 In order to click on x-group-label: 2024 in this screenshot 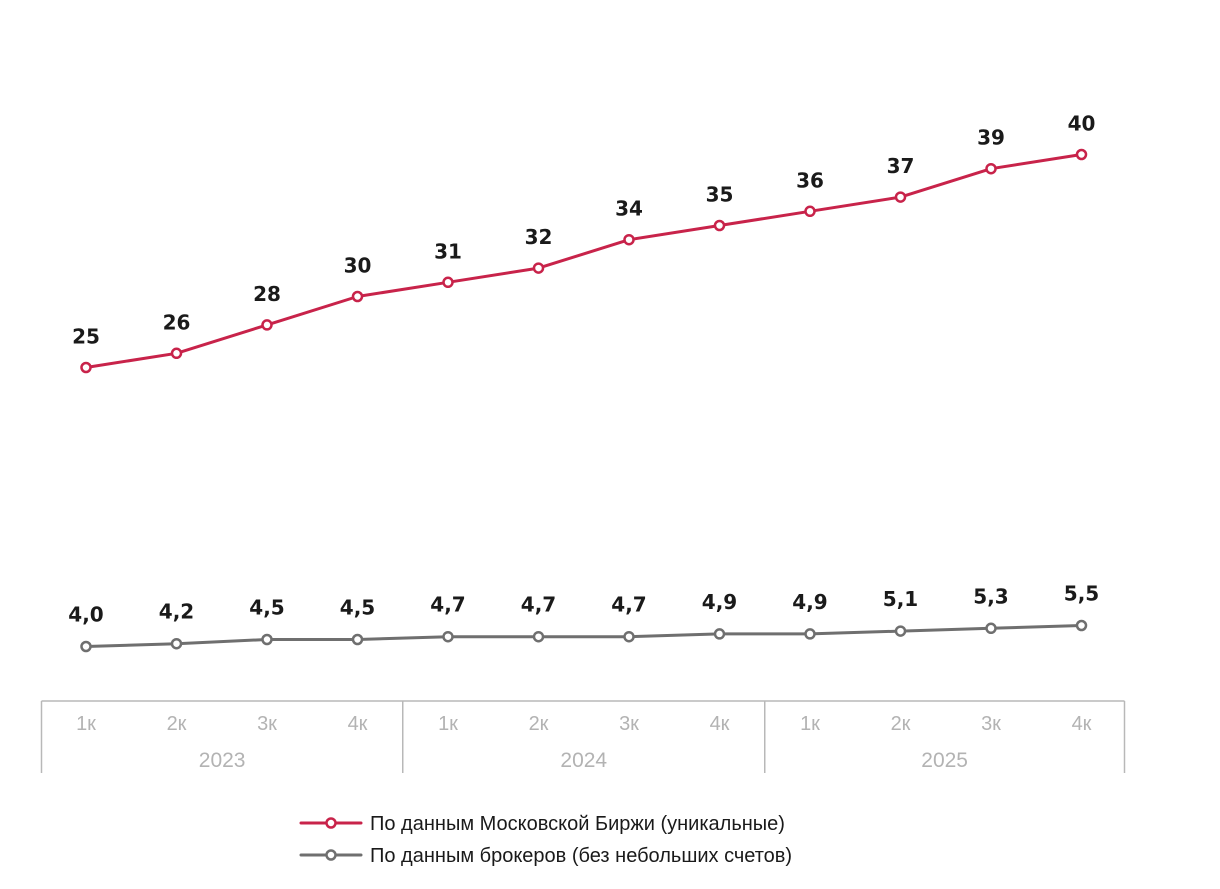, I will do `click(583, 760)`.